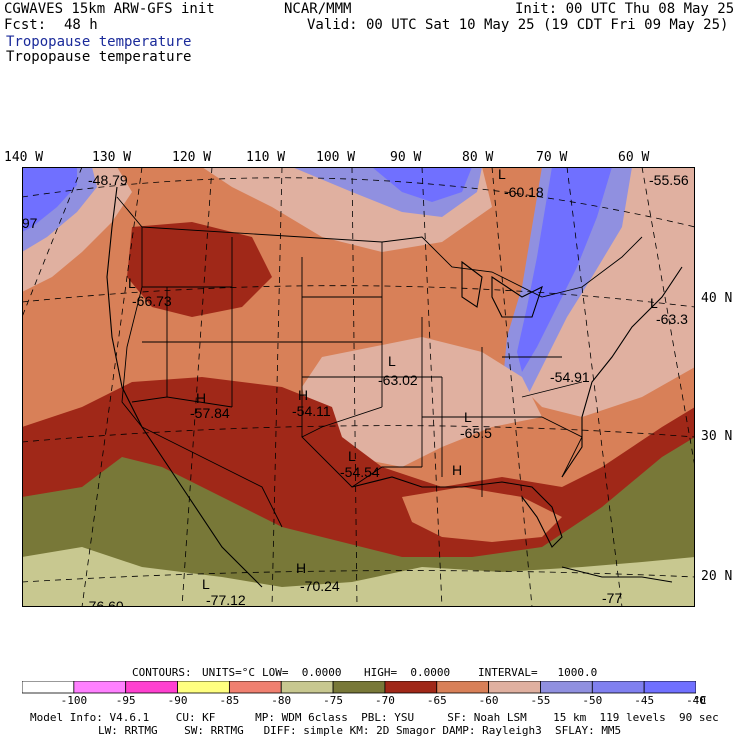  I want to click on annotation-a10: L, so click(392, 361).